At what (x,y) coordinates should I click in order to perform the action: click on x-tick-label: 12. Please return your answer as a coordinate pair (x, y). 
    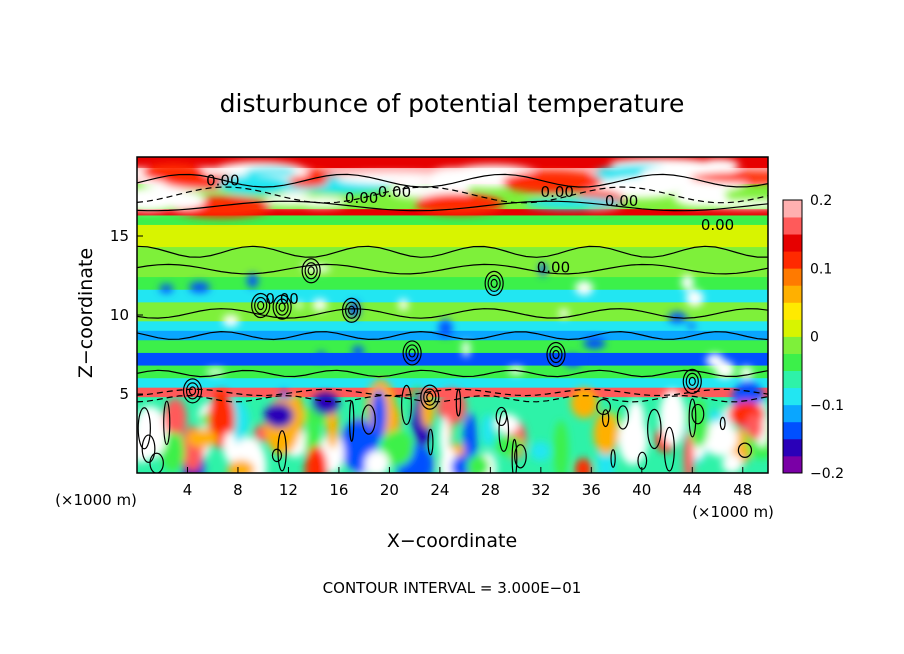
    Looking at the image, I should click on (288, 490).